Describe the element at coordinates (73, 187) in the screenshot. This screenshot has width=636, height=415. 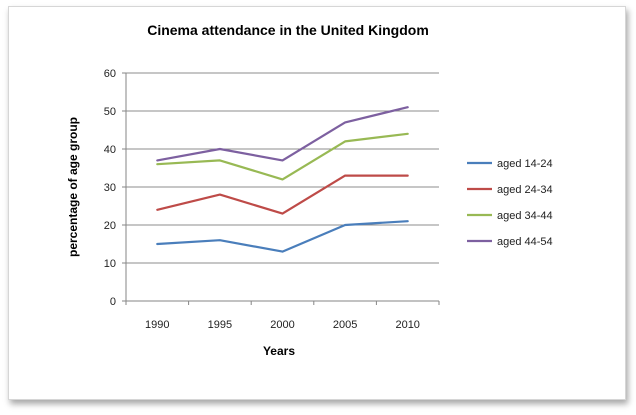
I see `y-axis-title: percentage of age group` at that location.